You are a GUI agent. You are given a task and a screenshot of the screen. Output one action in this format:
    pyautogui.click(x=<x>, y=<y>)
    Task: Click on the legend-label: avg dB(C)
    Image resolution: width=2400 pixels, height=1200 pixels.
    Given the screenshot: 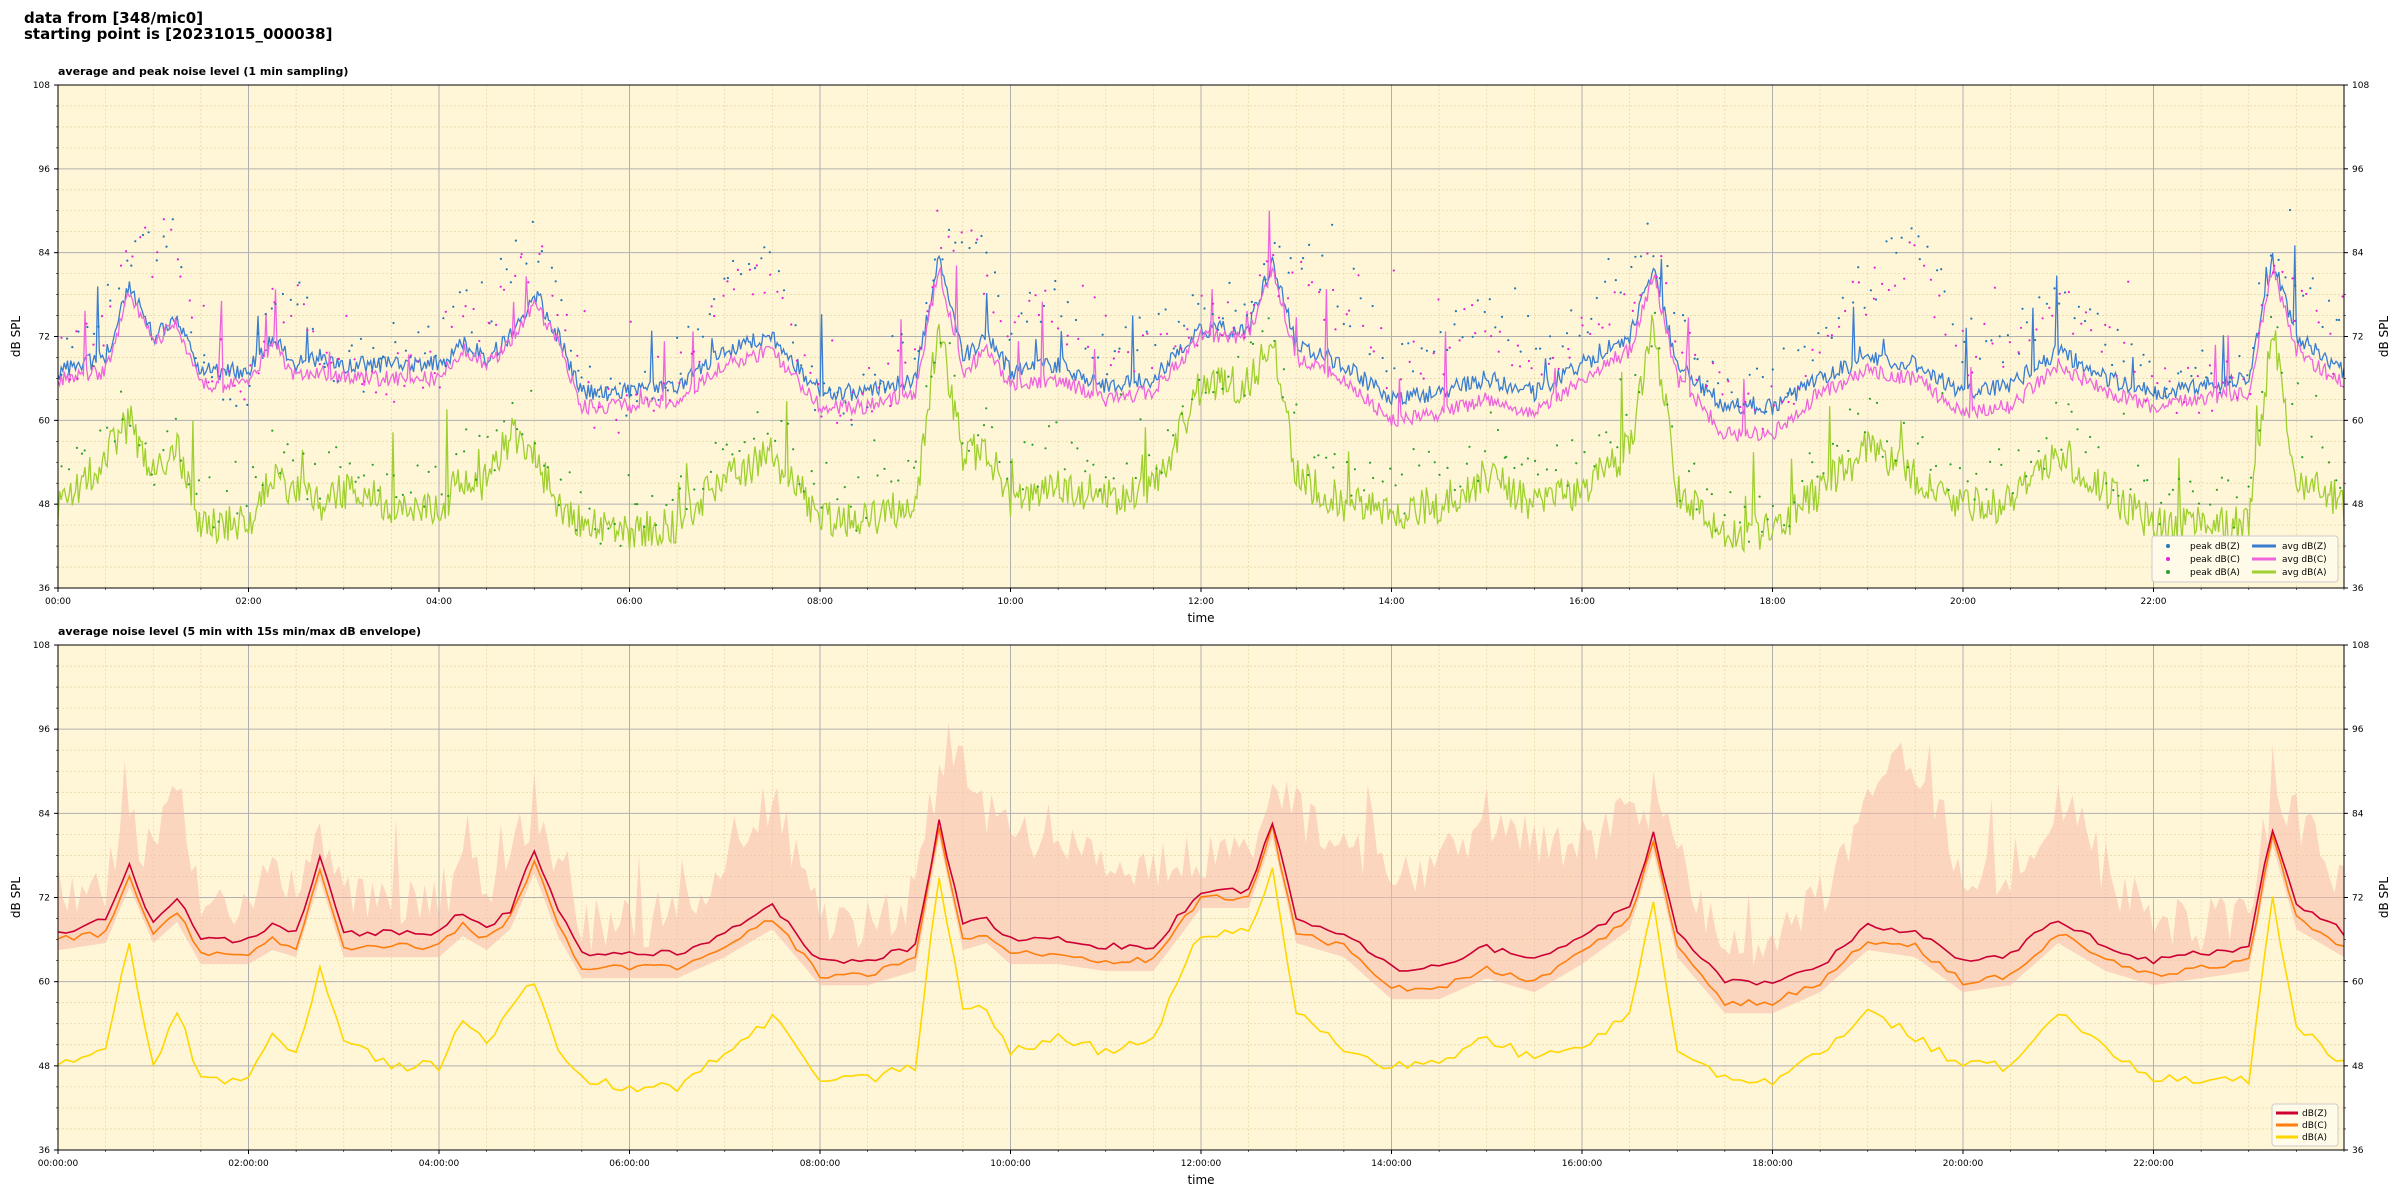 What is the action you would take?
    pyautogui.click(x=2304, y=560)
    